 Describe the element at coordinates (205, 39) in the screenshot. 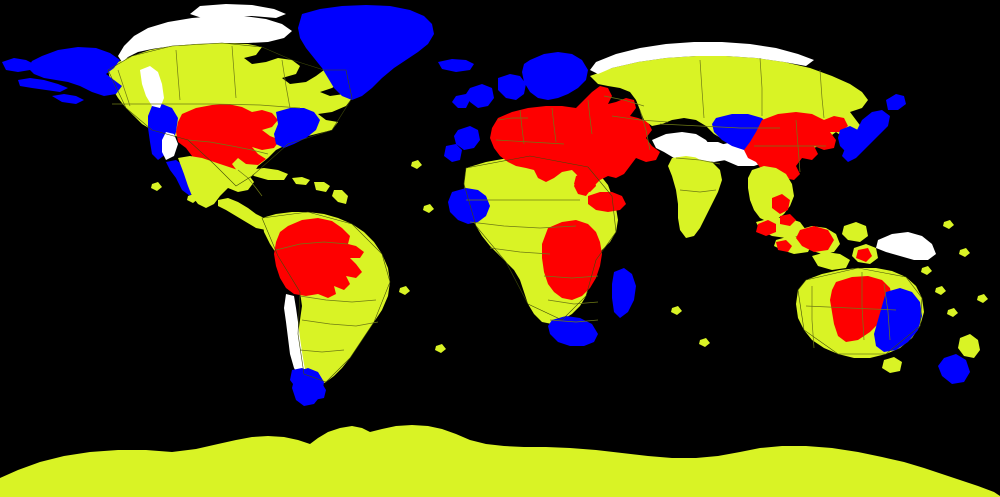

I see `region-canadian-arctic-archipelago` at that location.